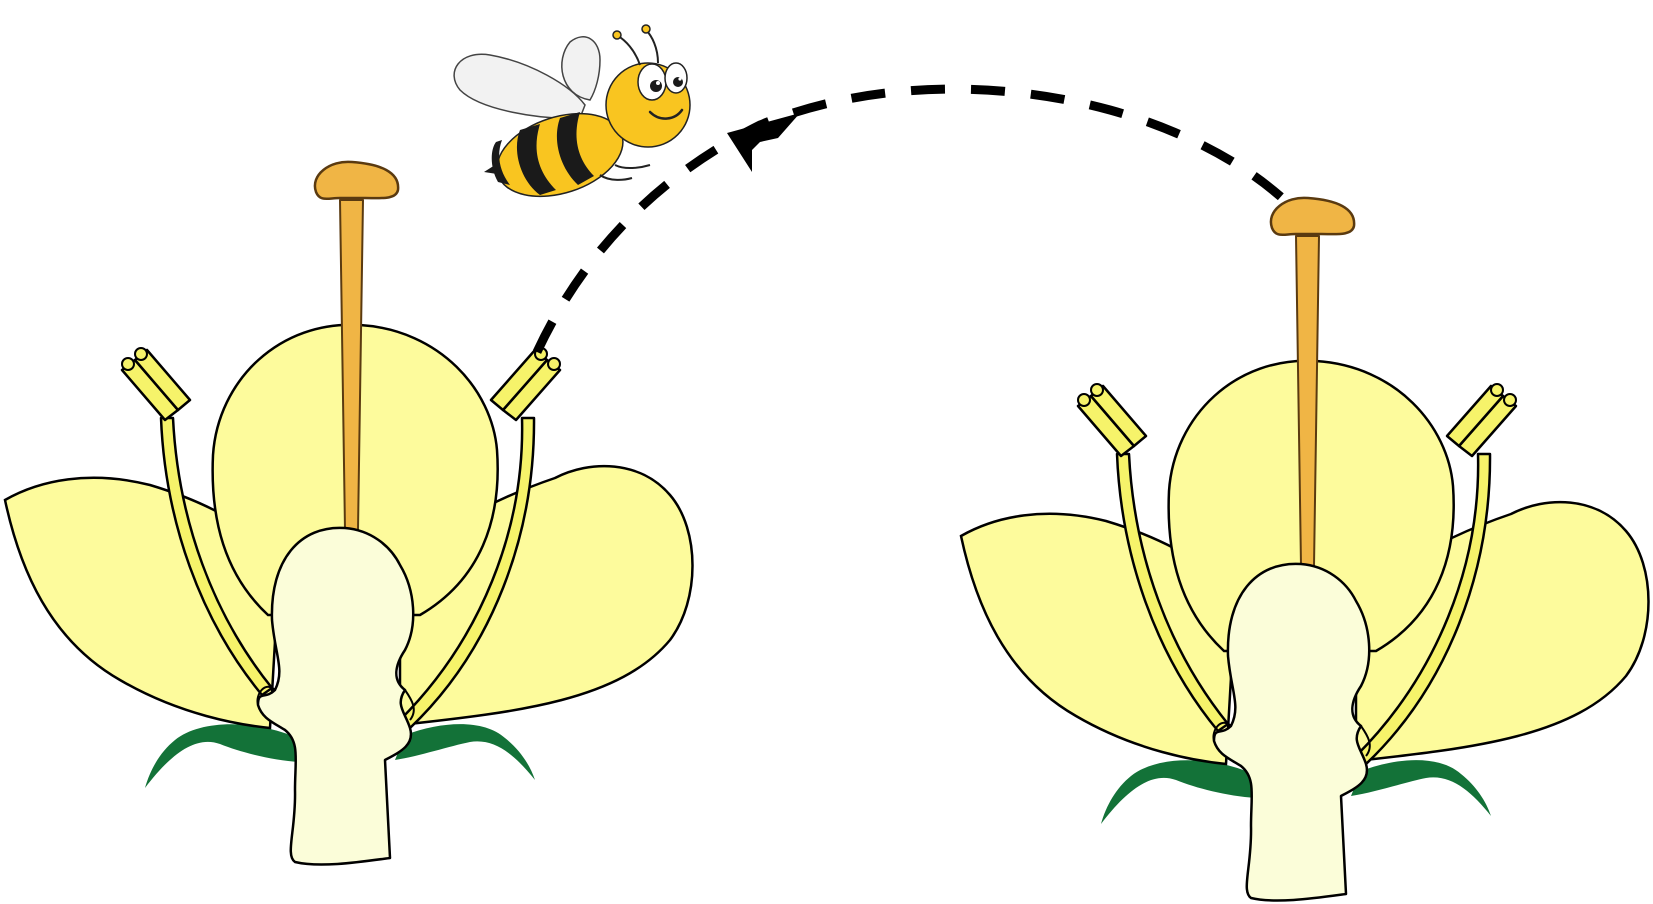 This screenshot has height=904, width=1653. Describe the element at coordinates (763, 142) in the screenshot. I see `arrowhead-icon` at that location.